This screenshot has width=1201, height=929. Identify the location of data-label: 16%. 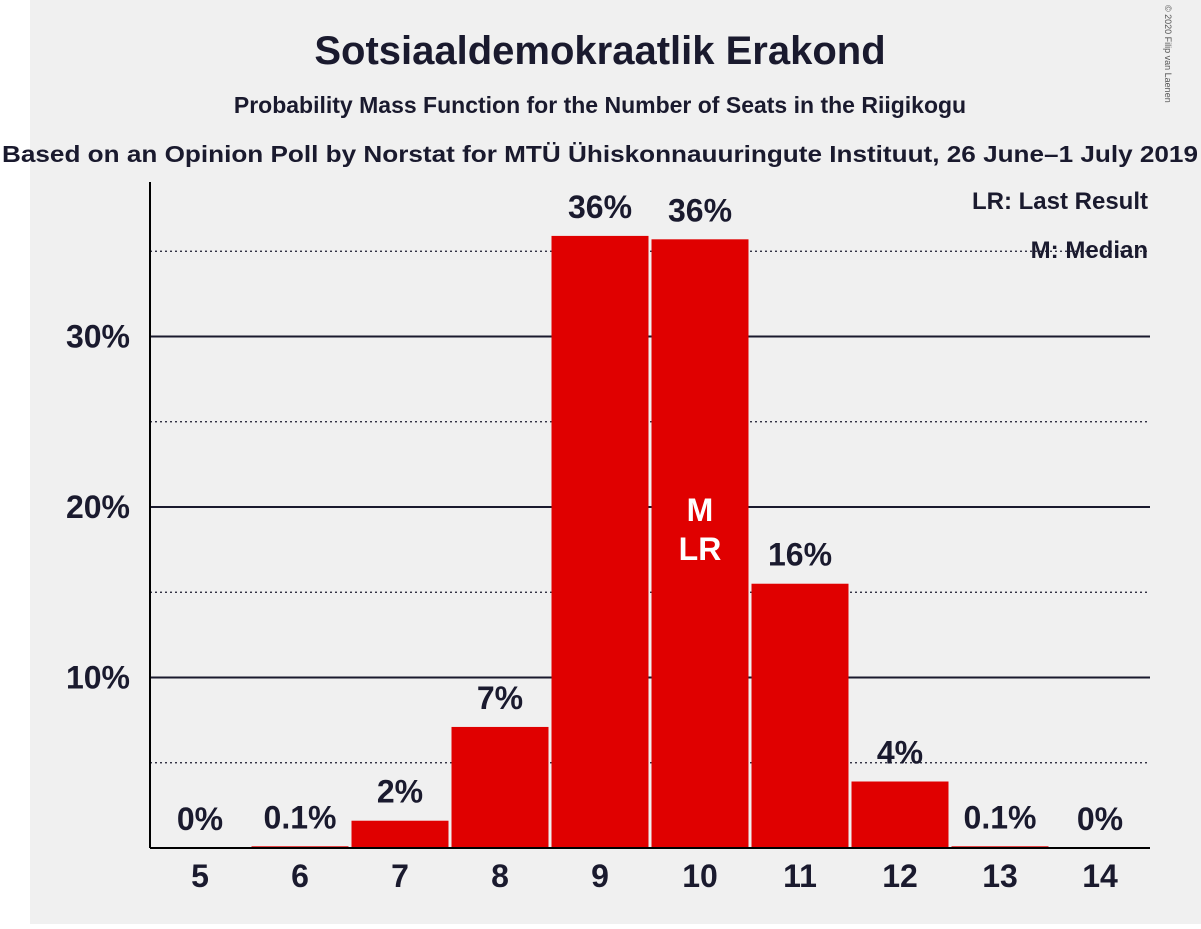
(800, 555).